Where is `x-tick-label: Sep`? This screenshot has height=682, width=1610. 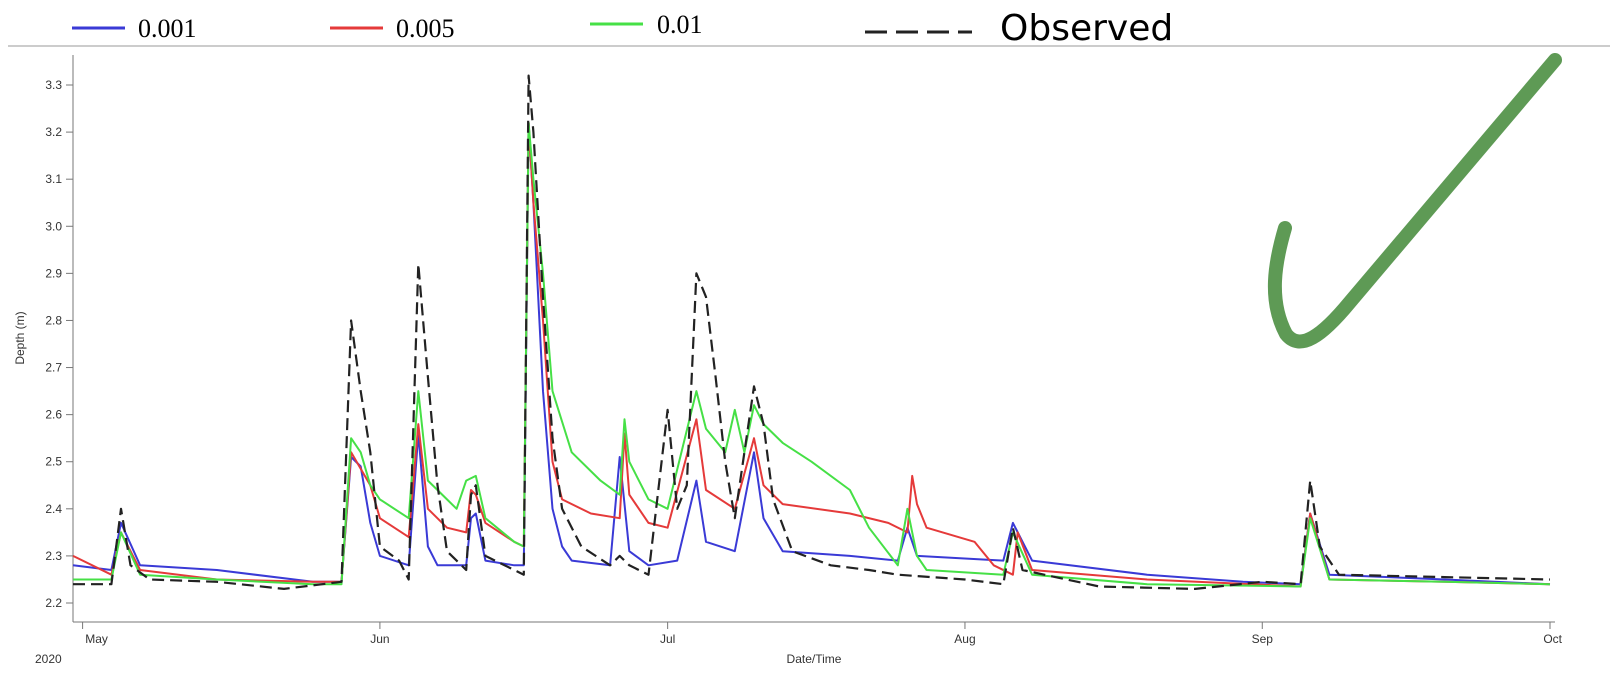
x-tick-label: Sep is located at coordinates (1263, 639).